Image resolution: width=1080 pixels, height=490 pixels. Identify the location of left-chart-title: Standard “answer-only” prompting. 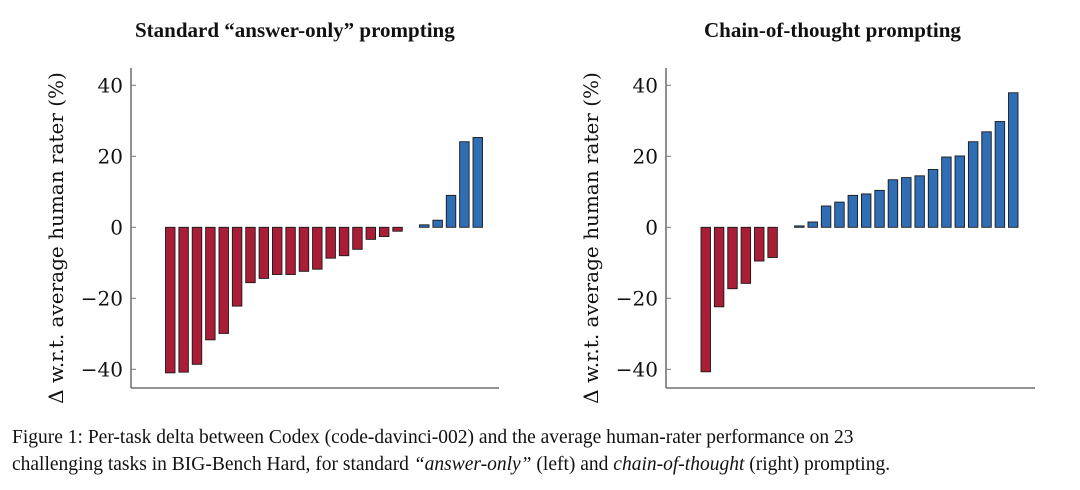
(295, 30).